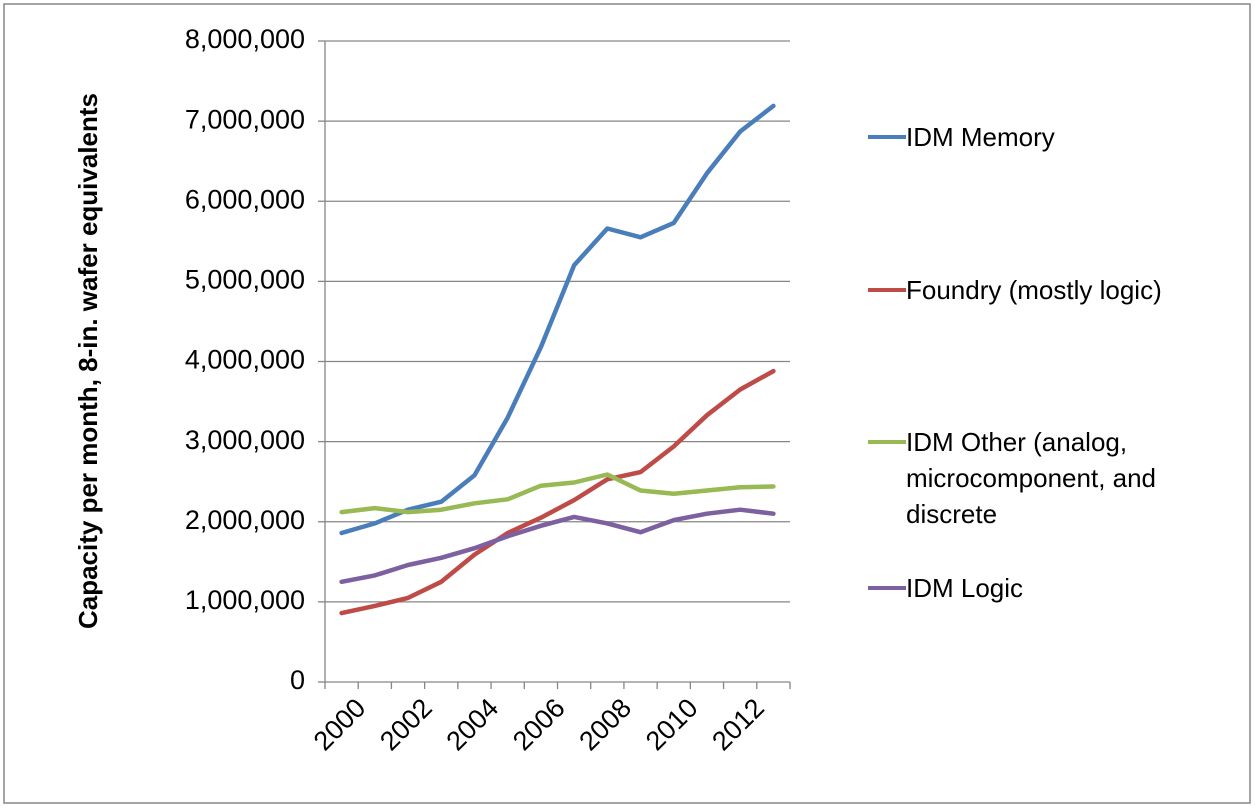  Describe the element at coordinates (245, 520) in the screenshot. I see `y-tick-label: 2,000,000` at that location.